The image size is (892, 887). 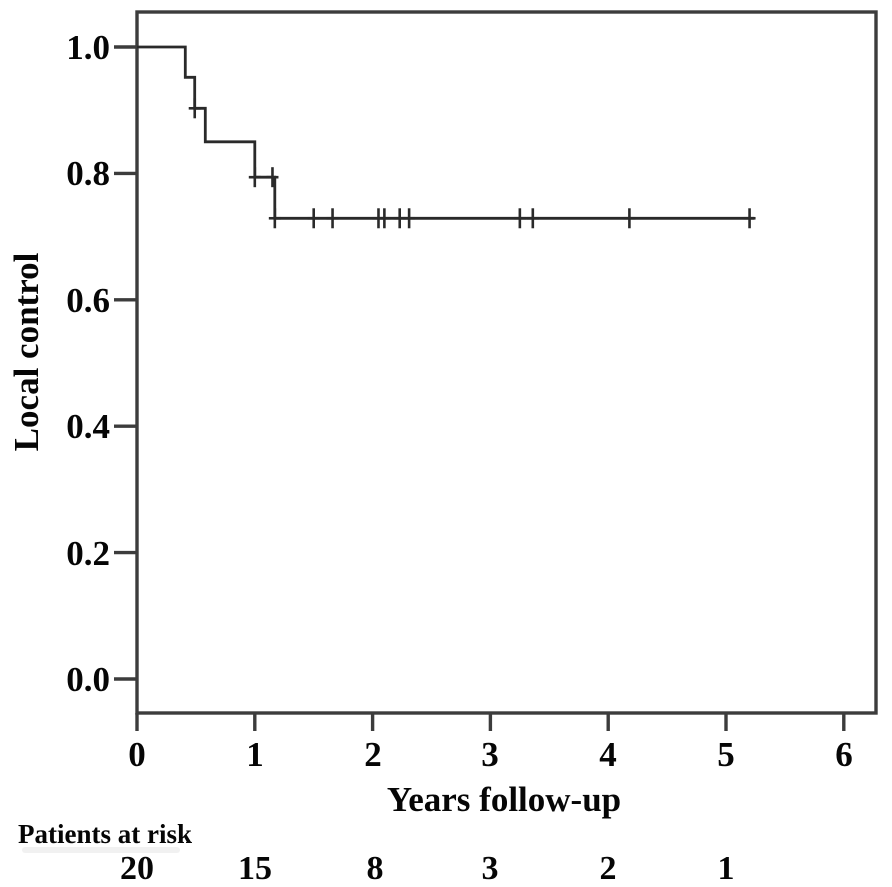 I want to click on y-tick-label-0.8: 0.8, so click(x=88, y=173).